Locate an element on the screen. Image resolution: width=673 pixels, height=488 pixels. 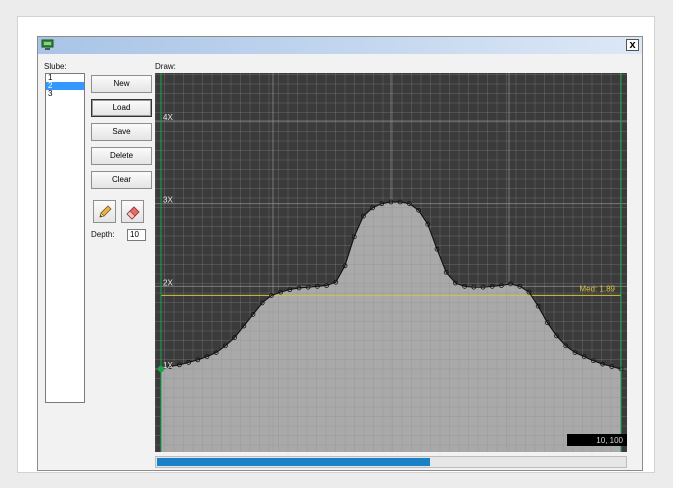
pencil-tool-button is located at coordinates (104, 211).